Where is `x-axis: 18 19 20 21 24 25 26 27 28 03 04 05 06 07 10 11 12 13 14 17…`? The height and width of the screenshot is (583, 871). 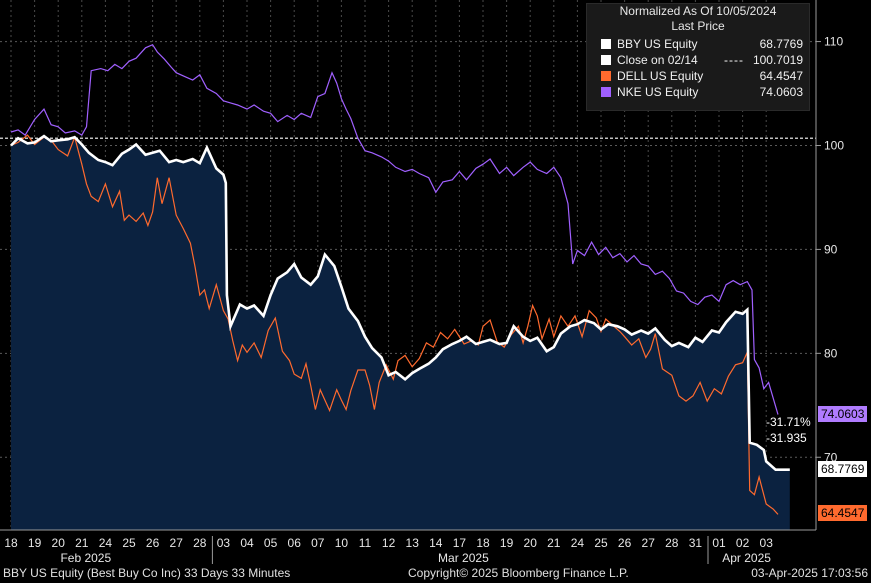 x-axis: 18 19 20 21 24 25 26 27 28 03 04 05 06 07 10 11 12 13 14 17… is located at coordinates (408, 547).